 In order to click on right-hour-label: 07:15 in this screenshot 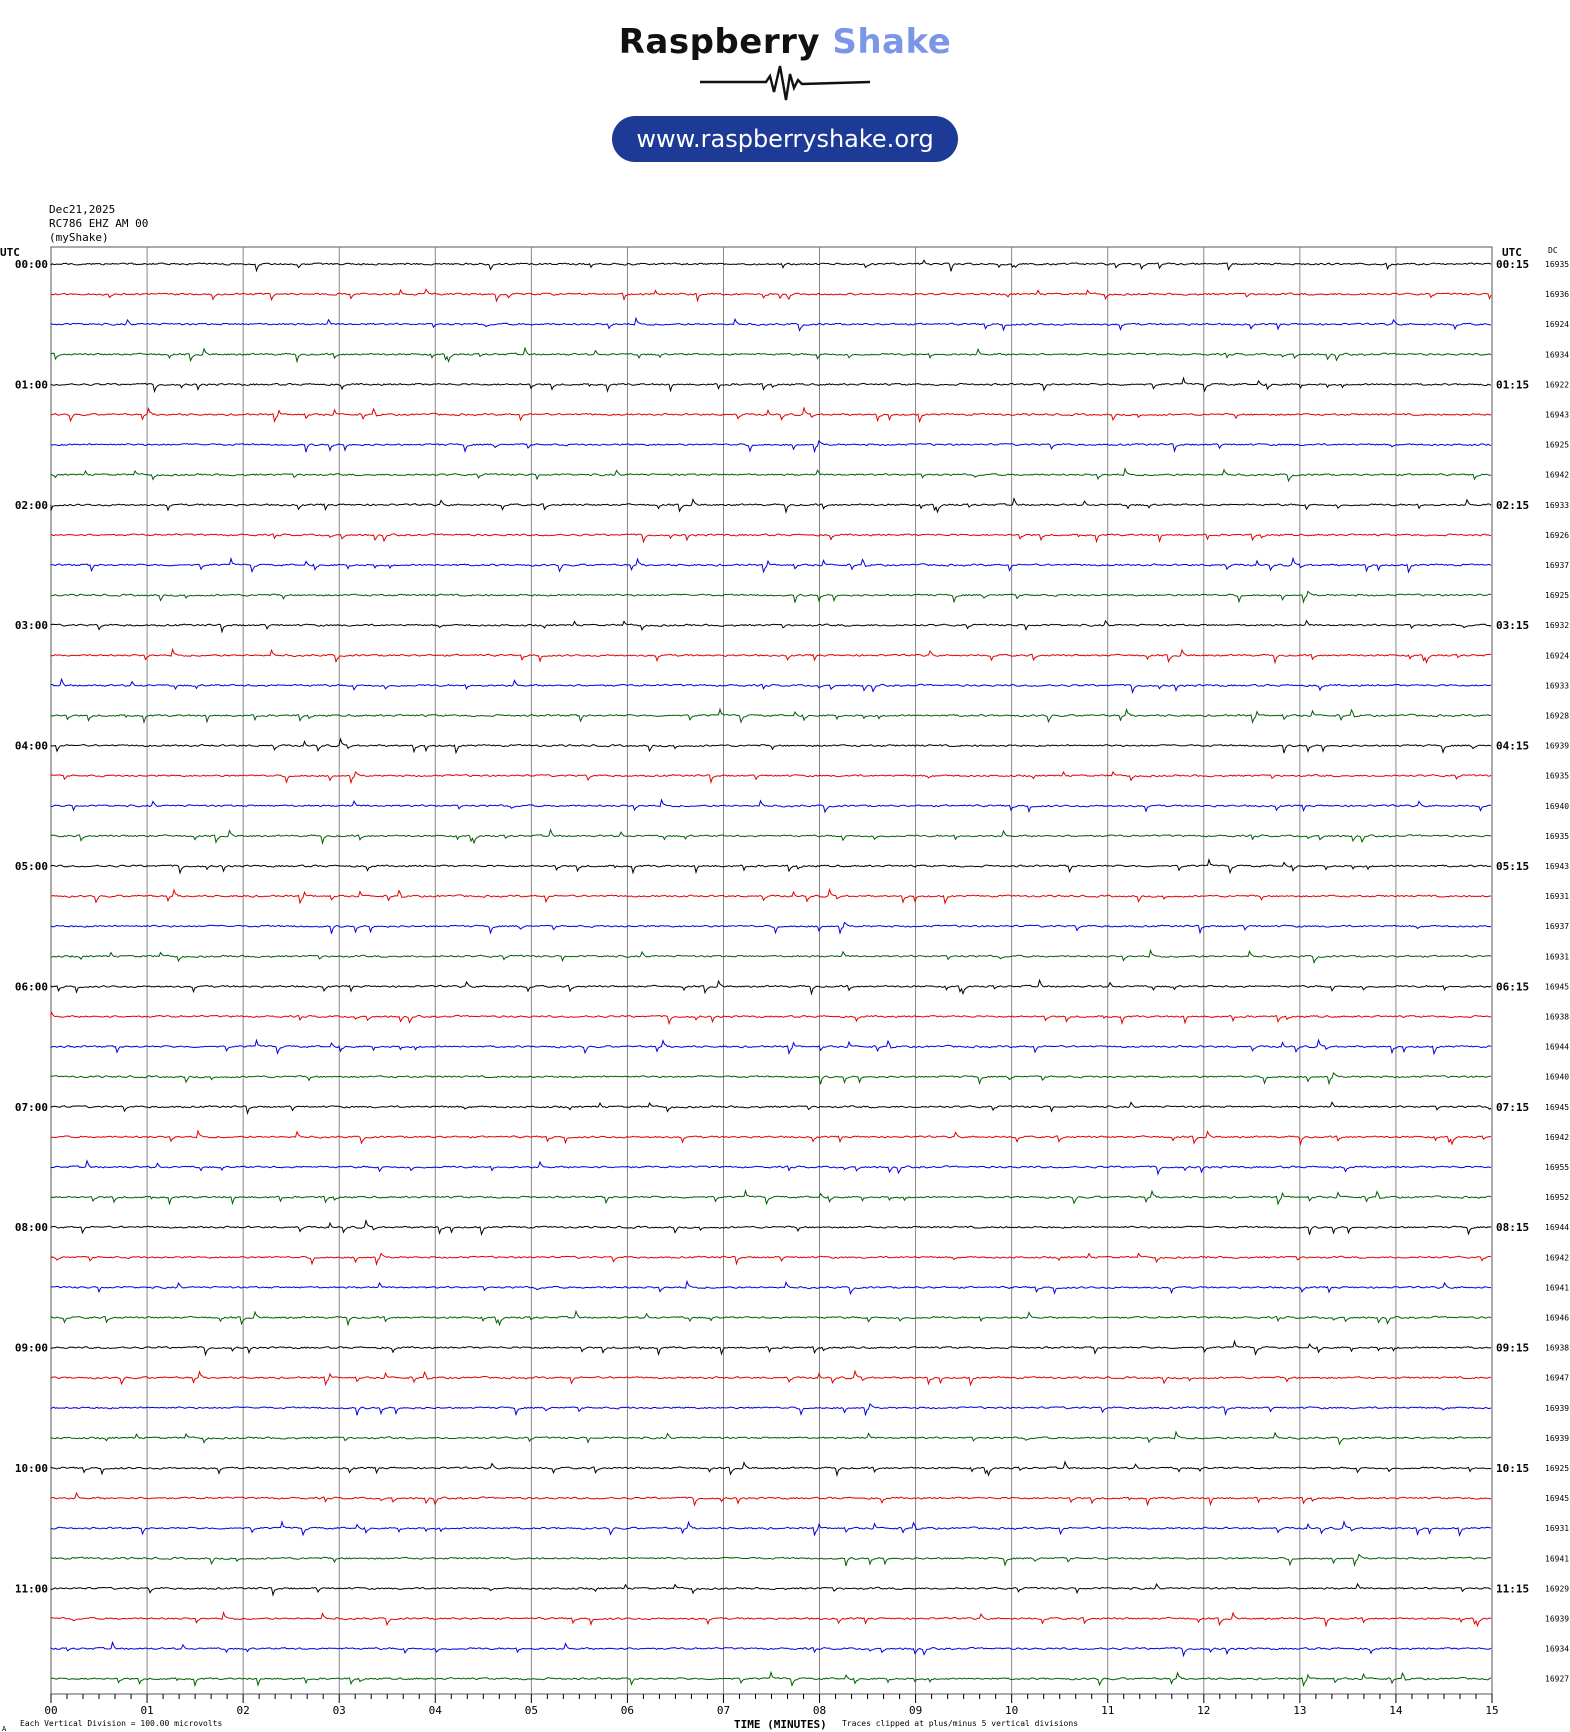, I will do `click(1512, 1107)`.